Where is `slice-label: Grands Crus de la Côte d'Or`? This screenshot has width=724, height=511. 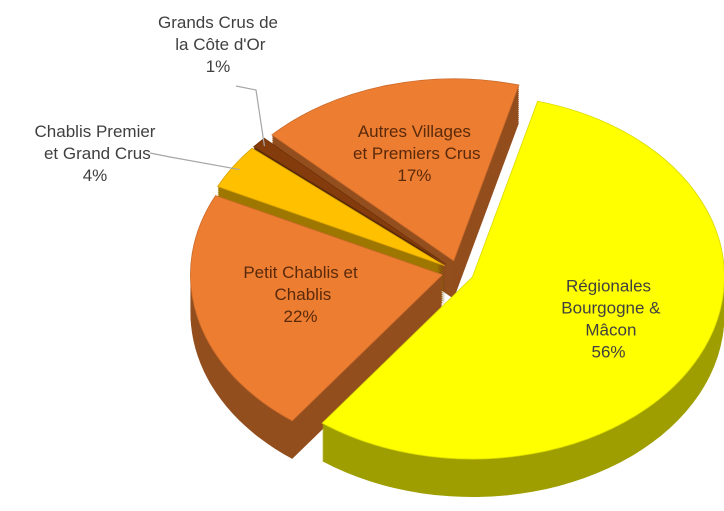
slice-label: Grands Crus de la Côte d'Or is located at coordinates (218, 33).